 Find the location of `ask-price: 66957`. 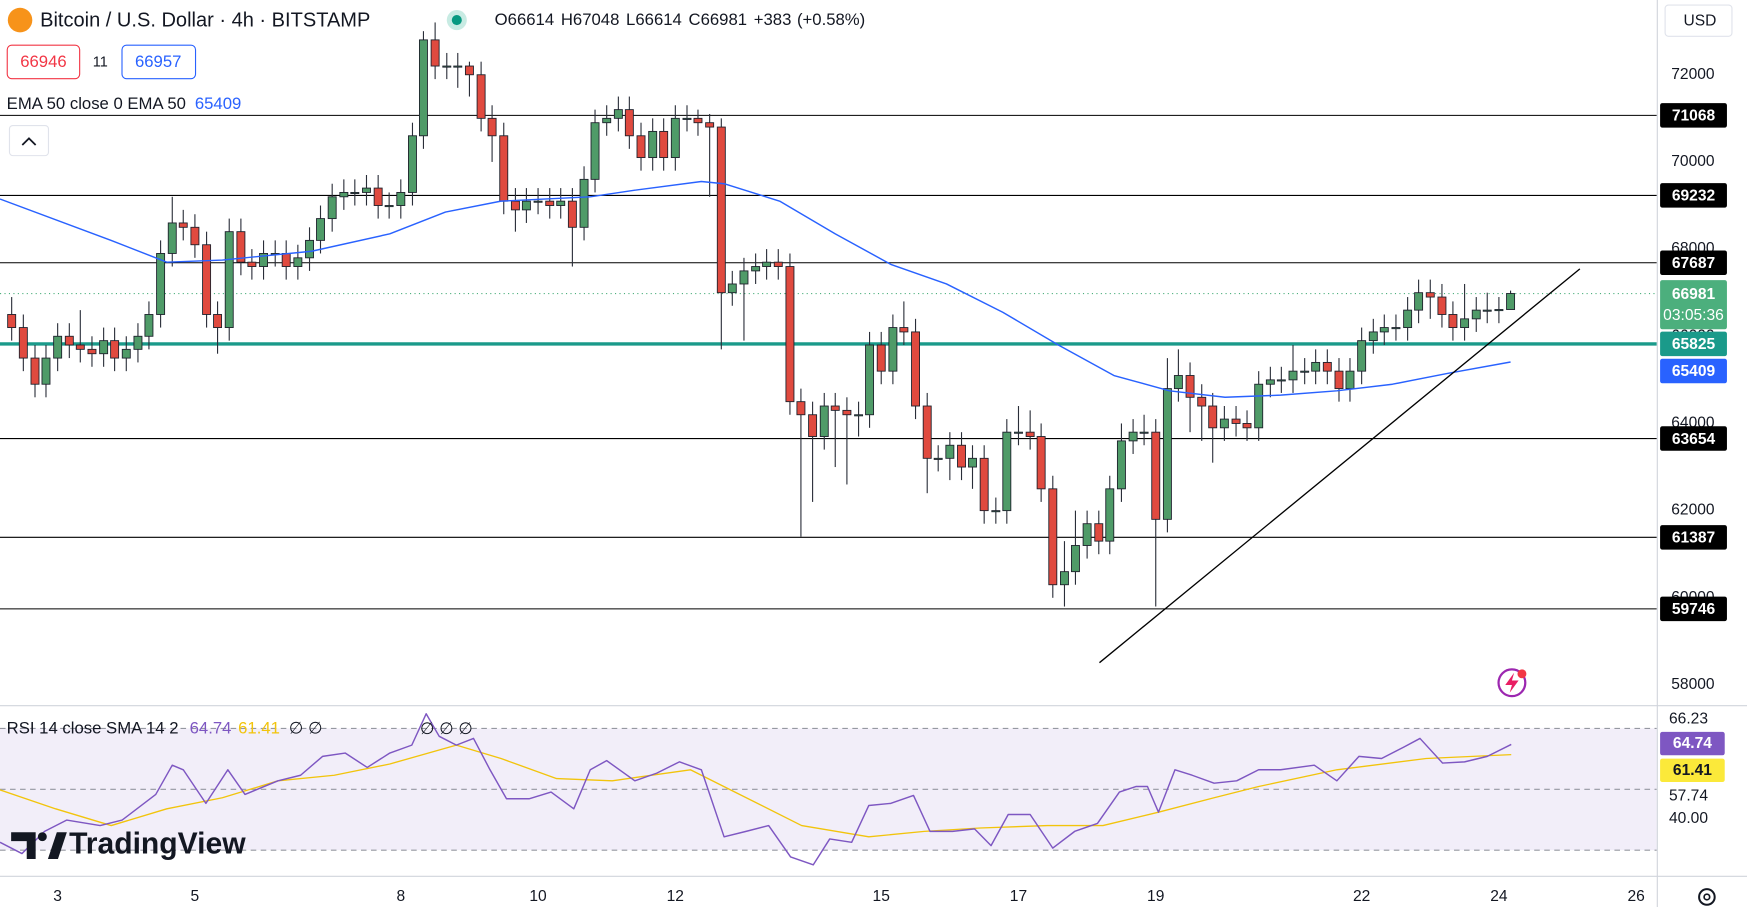

ask-price: 66957 is located at coordinates (158, 61).